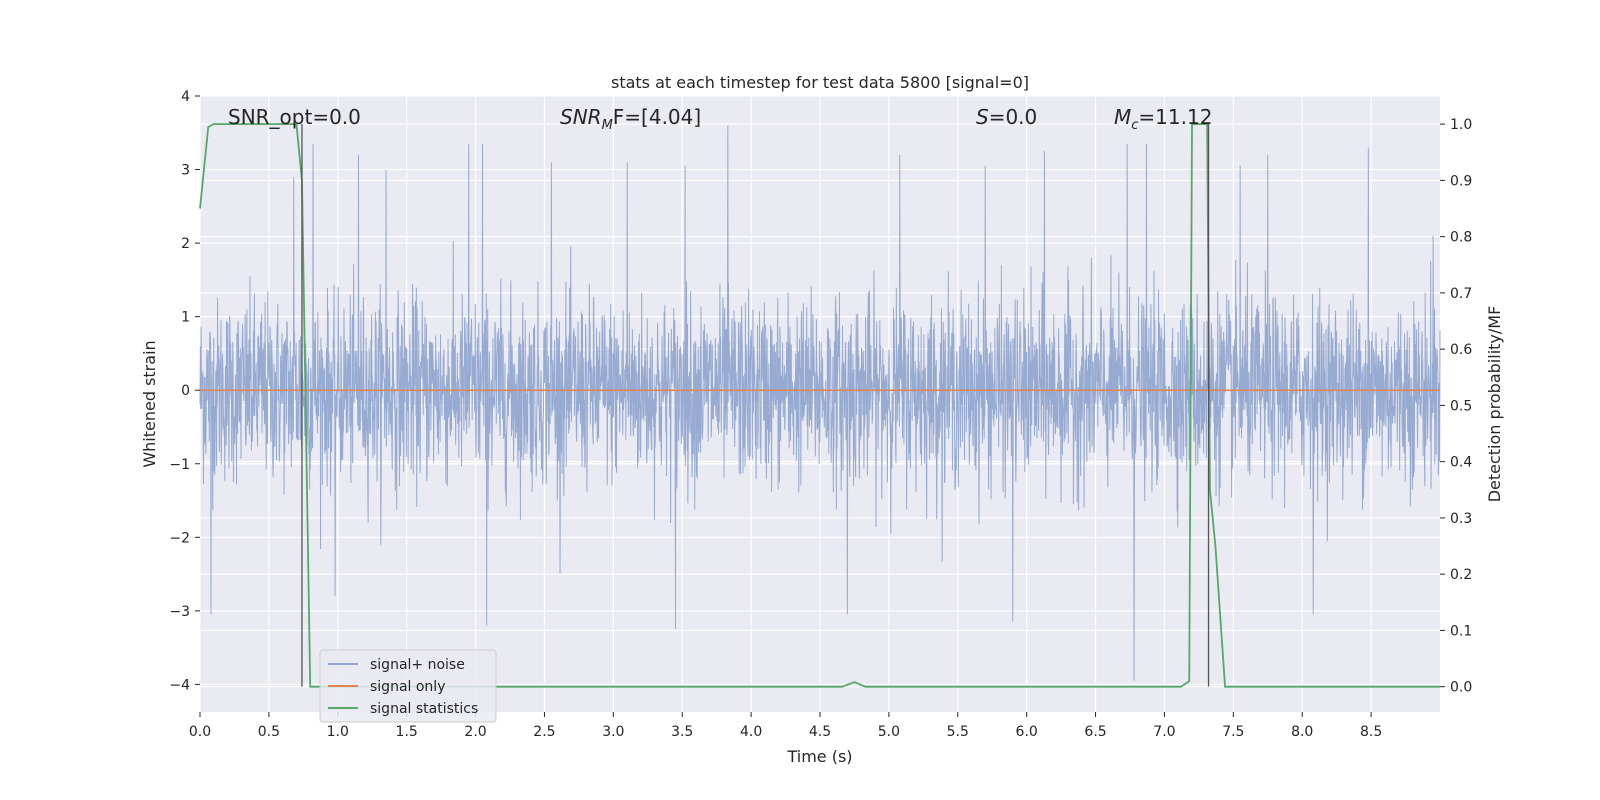 This screenshot has width=1600, height=800. I want to click on annotation-snr-mf: SNRMF=[4.04], so click(630, 119).